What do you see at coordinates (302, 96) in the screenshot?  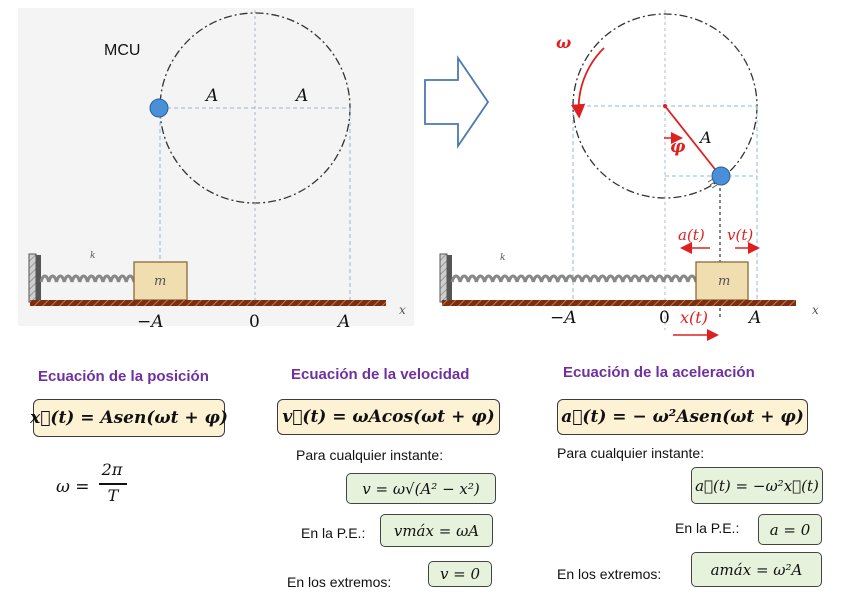 I see `left-radius-label-b: A` at bounding box center [302, 96].